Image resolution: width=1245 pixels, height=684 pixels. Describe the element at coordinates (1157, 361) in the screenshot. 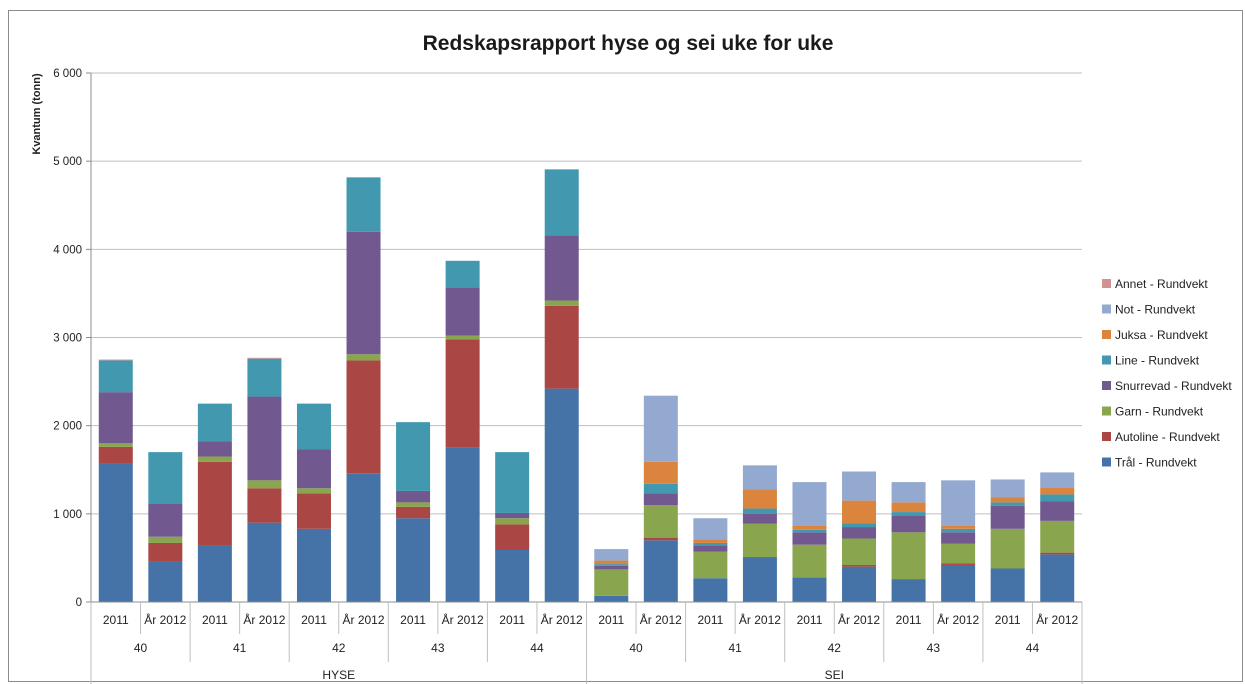

I see `legend-label: Line - Rundvekt` at that location.